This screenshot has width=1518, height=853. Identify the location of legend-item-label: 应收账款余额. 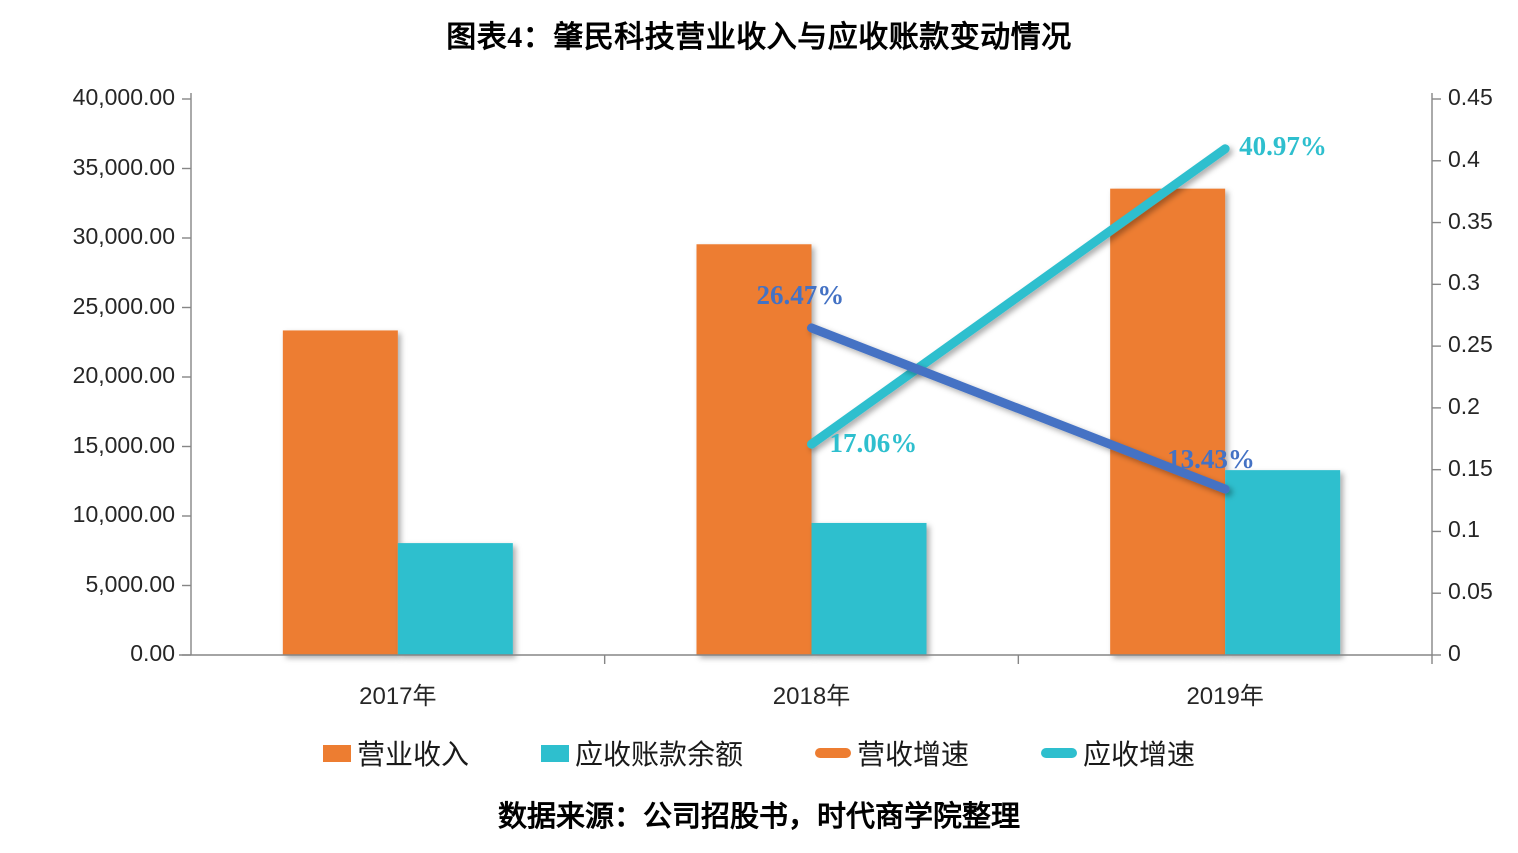
(658, 755).